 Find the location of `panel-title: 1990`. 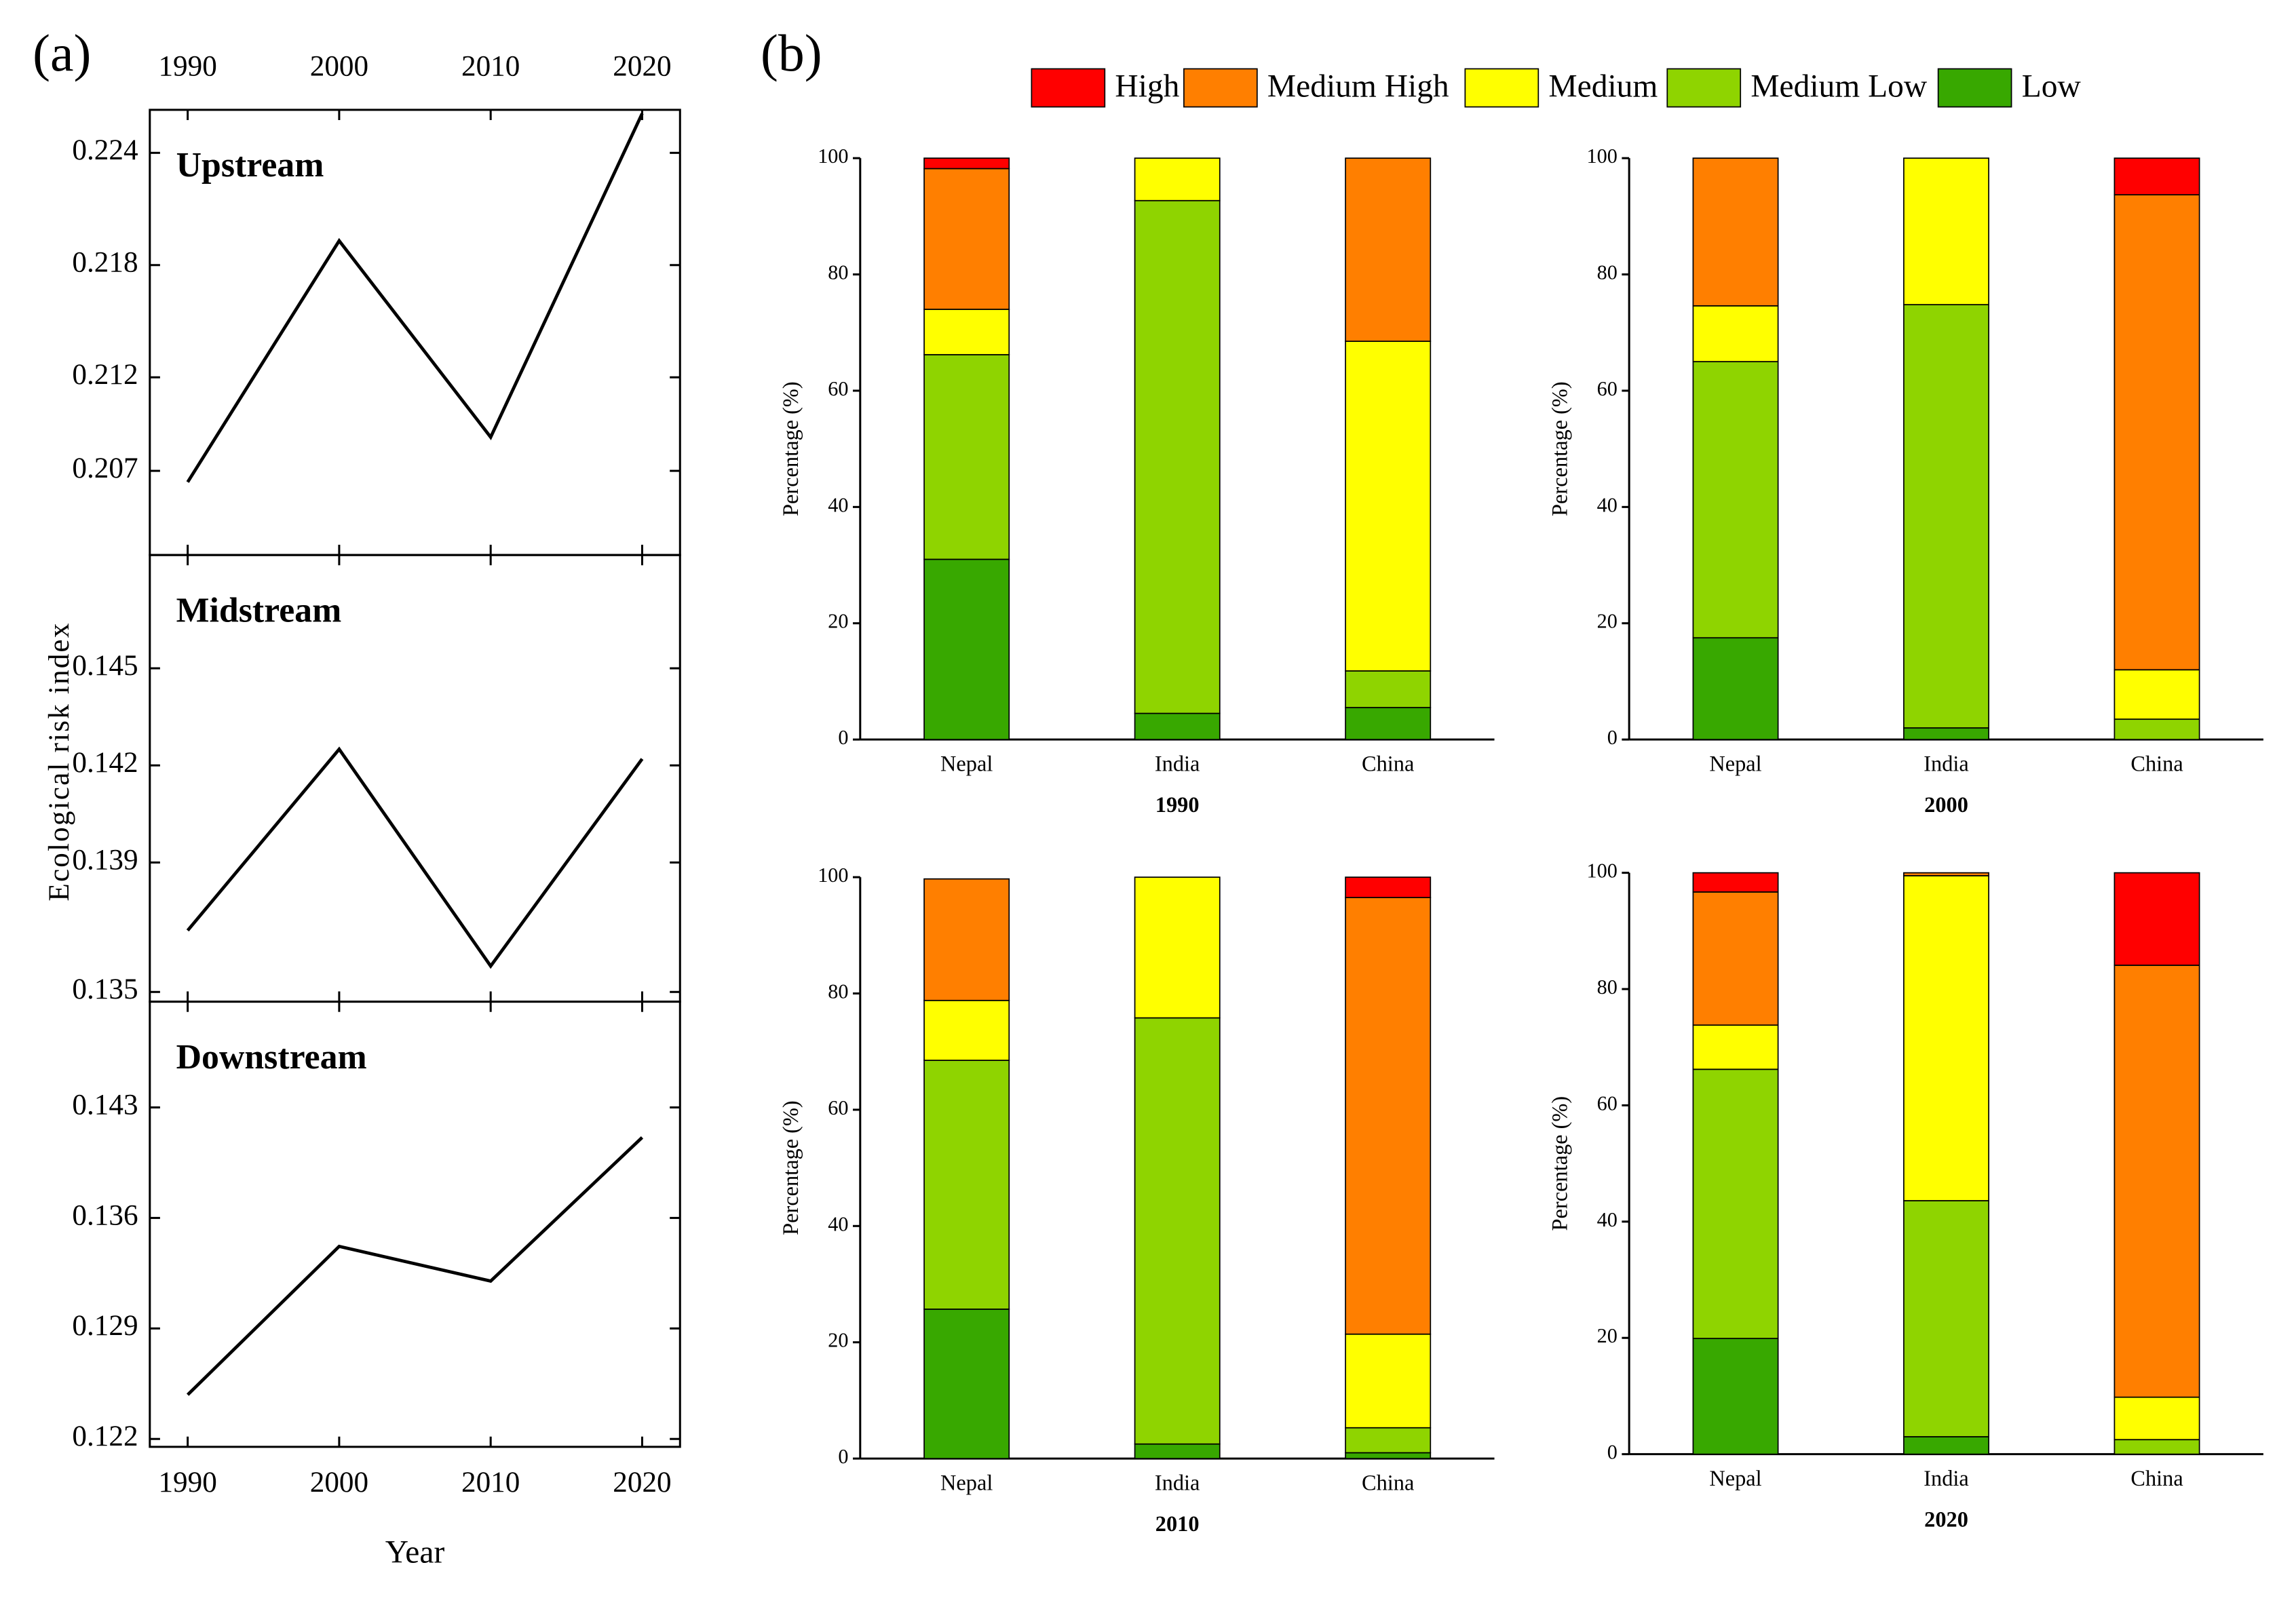

panel-title: 1990 is located at coordinates (1177, 805).